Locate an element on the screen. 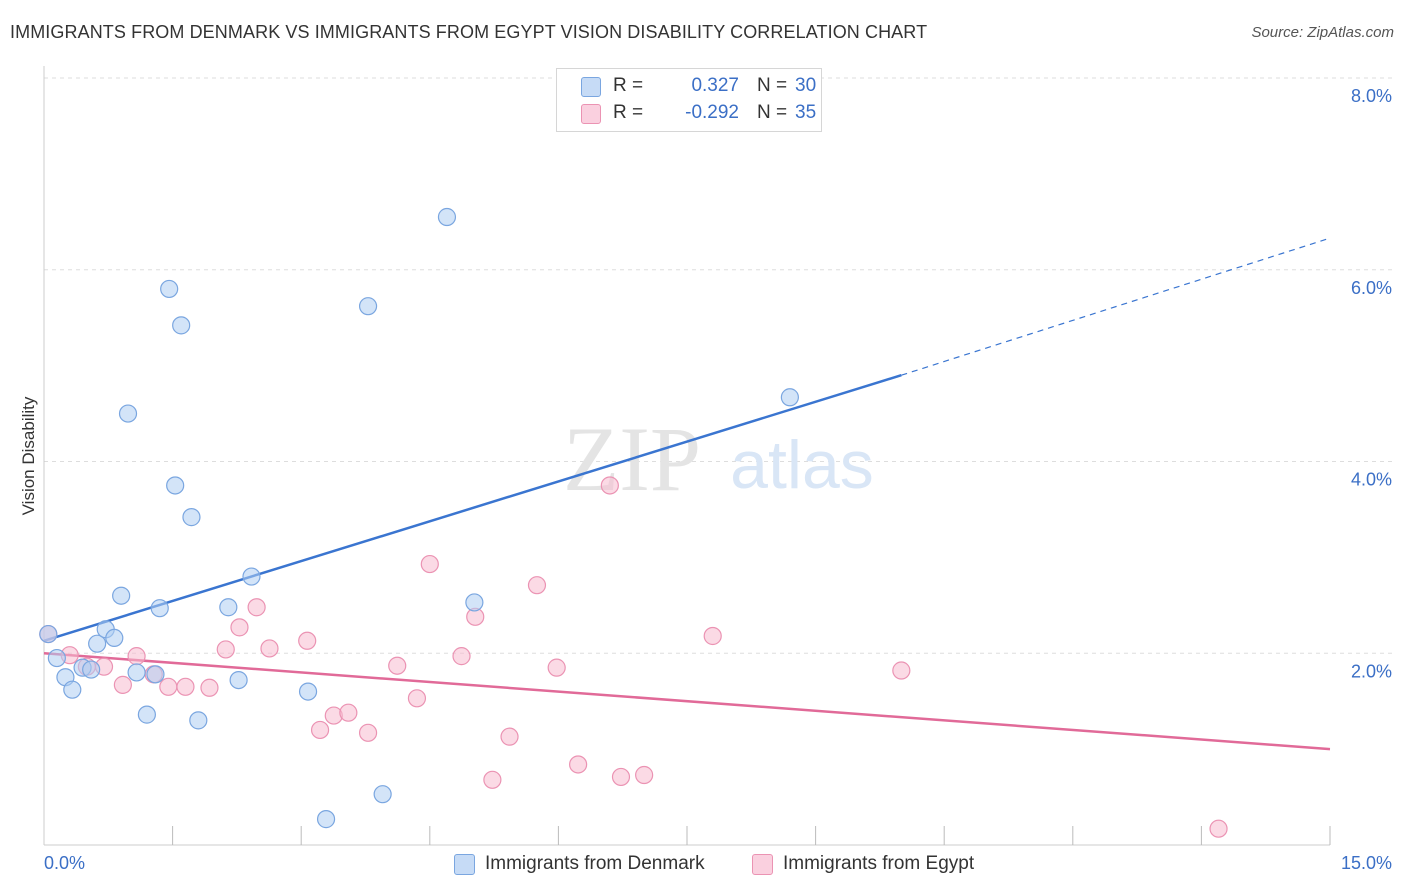 The image size is (1406, 892). legend-swatch-denmark is located at coordinates (591, 87).